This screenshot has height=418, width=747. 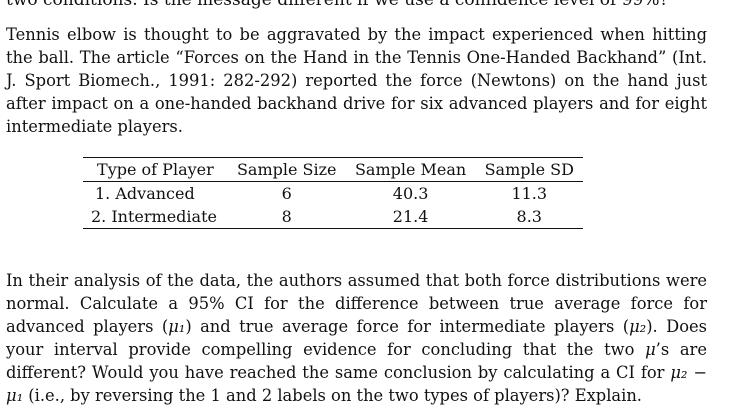 I want to click on header-sample-size: Sample Size, so click(x=286, y=169).